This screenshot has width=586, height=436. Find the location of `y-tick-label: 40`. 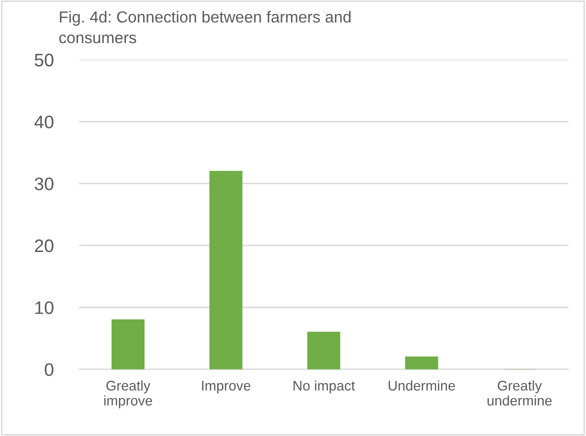

y-tick-label: 40 is located at coordinates (44, 122).